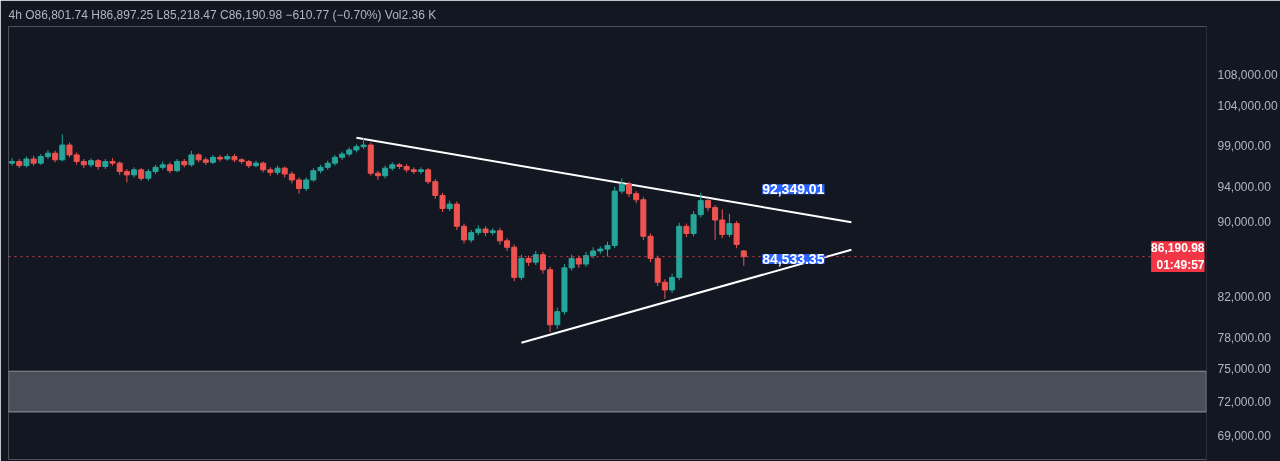 Image resolution: width=1280 pixels, height=461 pixels. Describe the element at coordinates (1244, 369) in the screenshot. I see `y-tick-label: 75,000.00` at that location.